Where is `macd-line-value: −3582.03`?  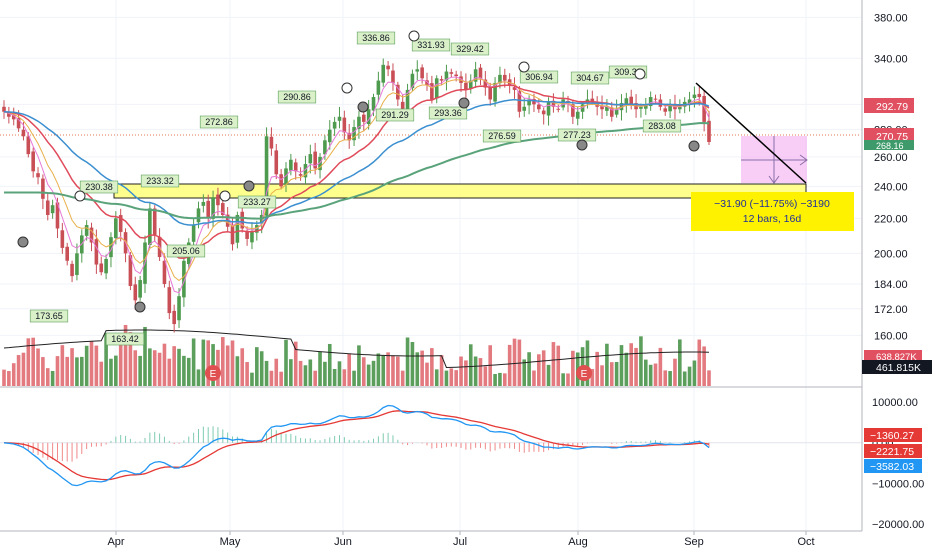
macd-line-value: −3582.03 is located at coordinates (892, 467).